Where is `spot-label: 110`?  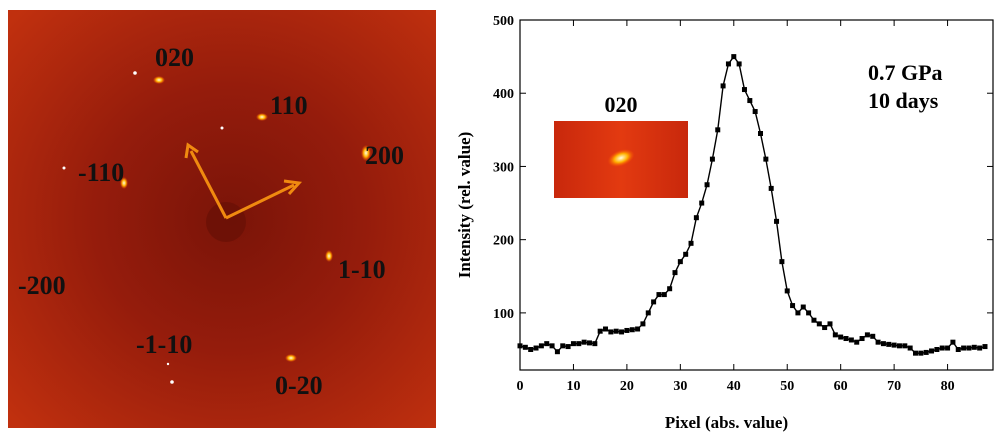
spot-label: 110 is located at coordinates (289, 105).